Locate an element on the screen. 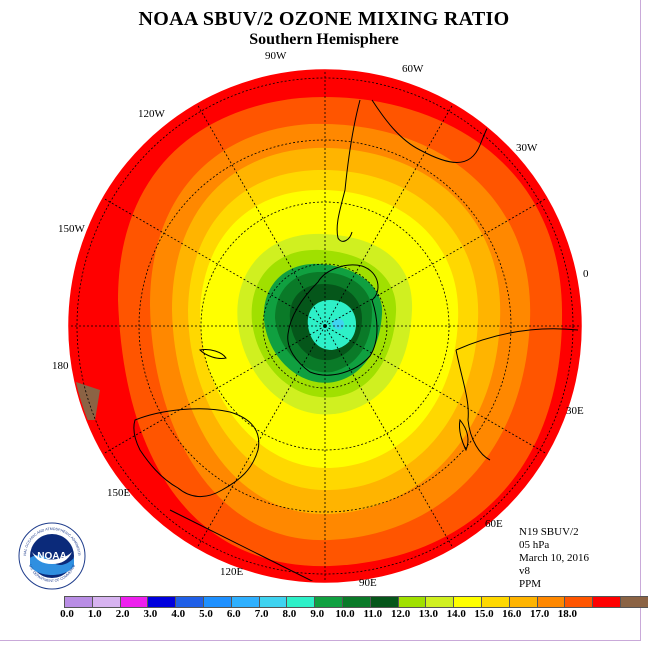 This screenshot has width=648, height=648. lon-label-30e: 30E is located at coordinates (575, 411).